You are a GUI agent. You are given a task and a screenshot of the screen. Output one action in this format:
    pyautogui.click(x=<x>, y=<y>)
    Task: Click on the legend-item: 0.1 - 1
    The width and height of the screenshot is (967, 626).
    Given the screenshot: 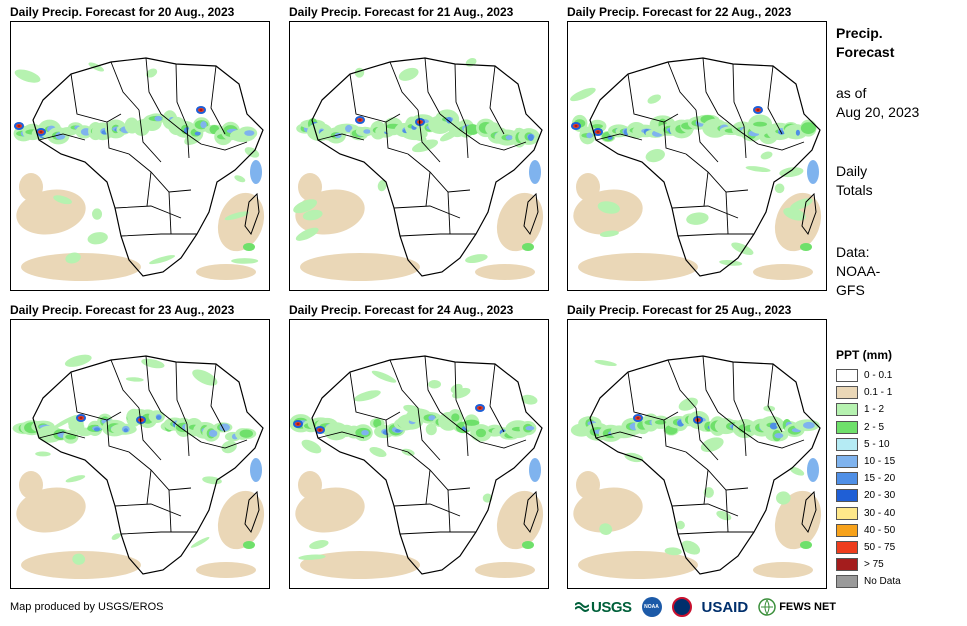 What is the action you would take?
    pyautogui.click(x=868, y=392)
    